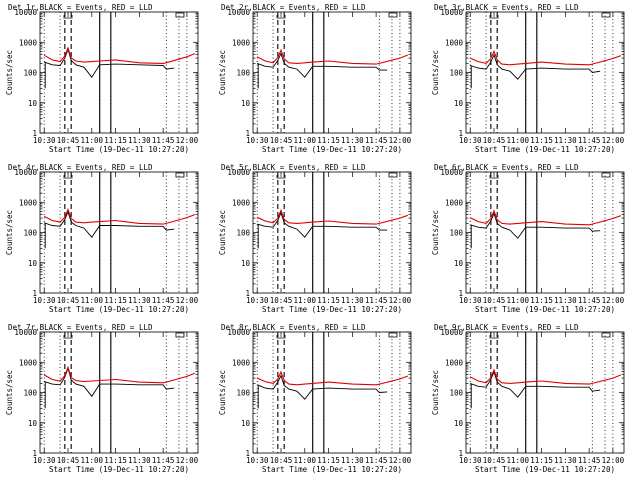 The height and width of the screenshot is (484, 640). What do you see at coordinates (80, 7) in the screenshot?
I see `panel-title: Det 1r,BLACK = Events, RED = LLD` at bounding box center [80, 7].